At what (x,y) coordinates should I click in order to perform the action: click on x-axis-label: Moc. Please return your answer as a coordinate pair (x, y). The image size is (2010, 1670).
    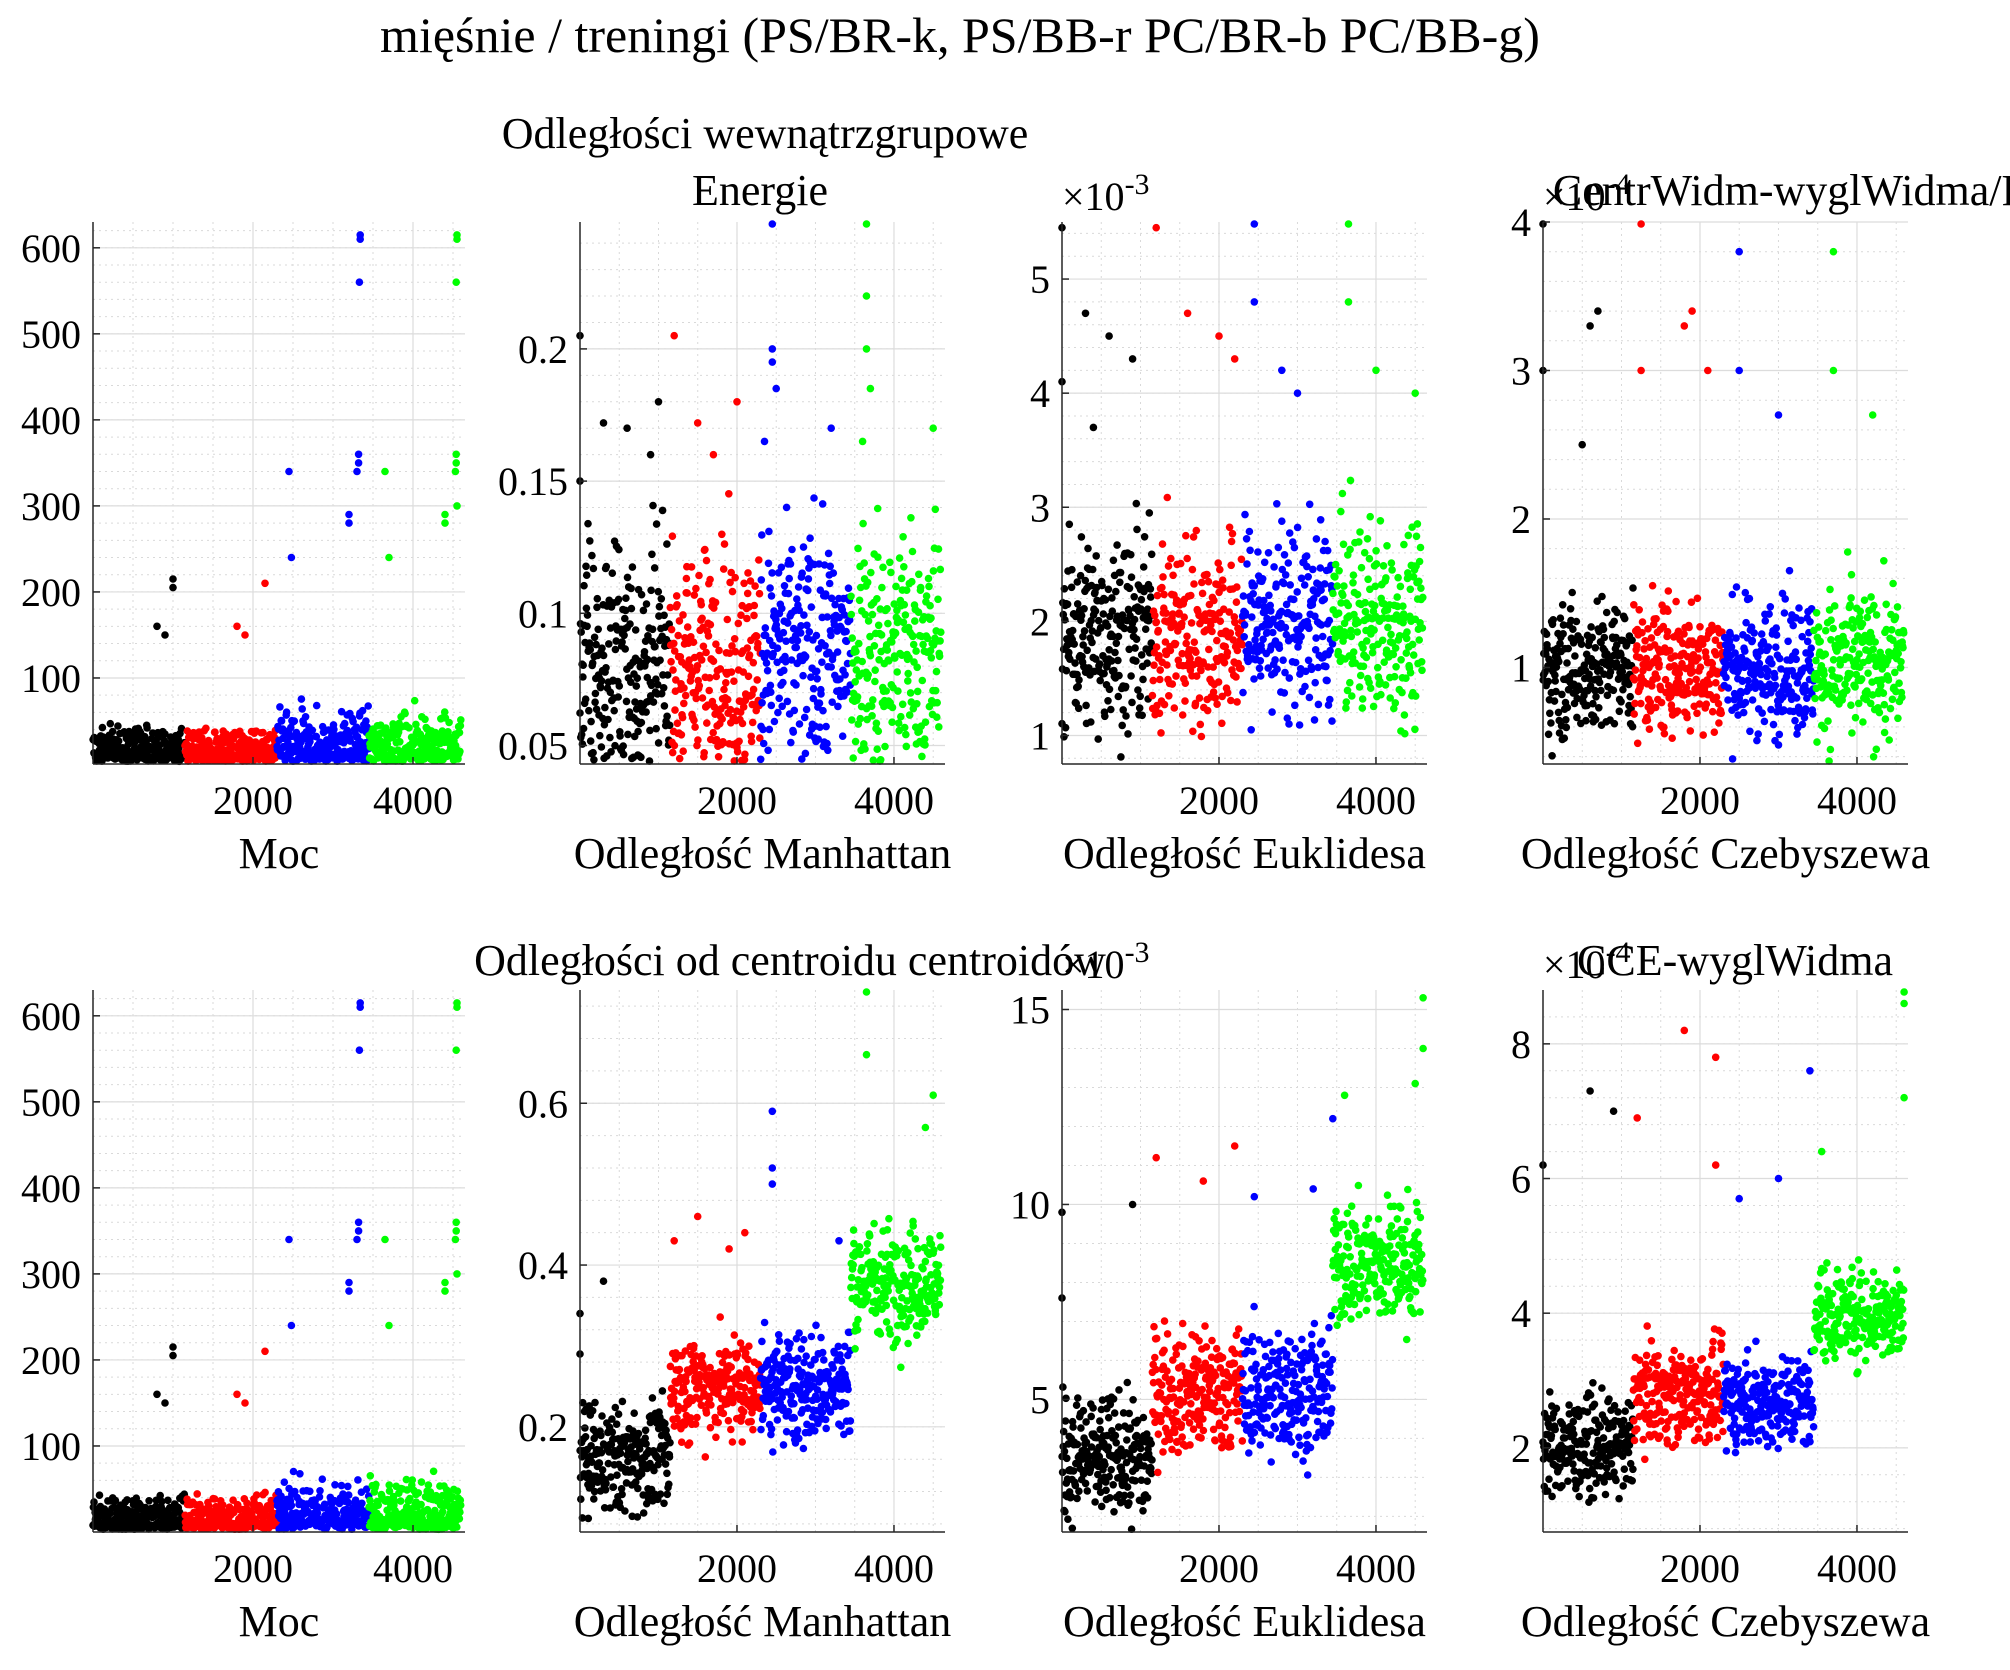
    Looking at the image, I should click on (279, 853).